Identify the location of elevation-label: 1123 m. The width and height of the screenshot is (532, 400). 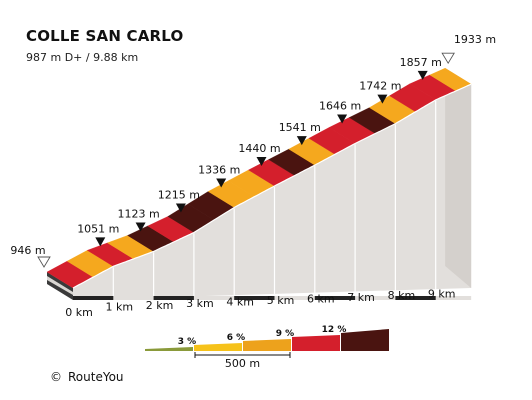
(138, 213).